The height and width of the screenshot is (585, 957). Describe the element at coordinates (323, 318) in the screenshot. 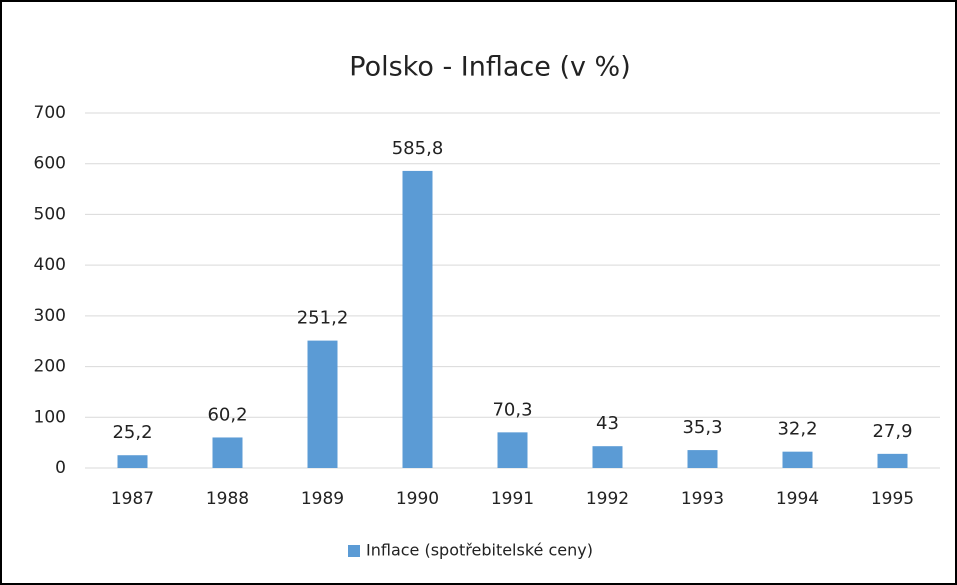

I see `data-label: 251,2` at that location.